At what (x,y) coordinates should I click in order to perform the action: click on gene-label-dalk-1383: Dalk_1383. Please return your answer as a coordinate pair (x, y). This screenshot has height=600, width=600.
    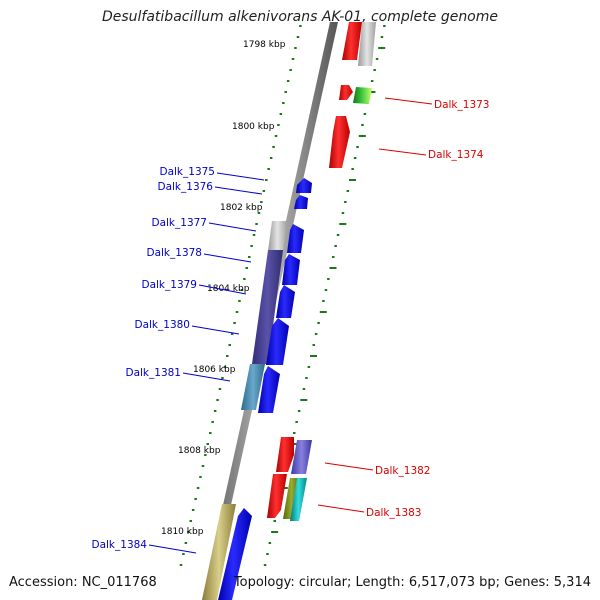
    Looking at the image, I should click on (394, 513).